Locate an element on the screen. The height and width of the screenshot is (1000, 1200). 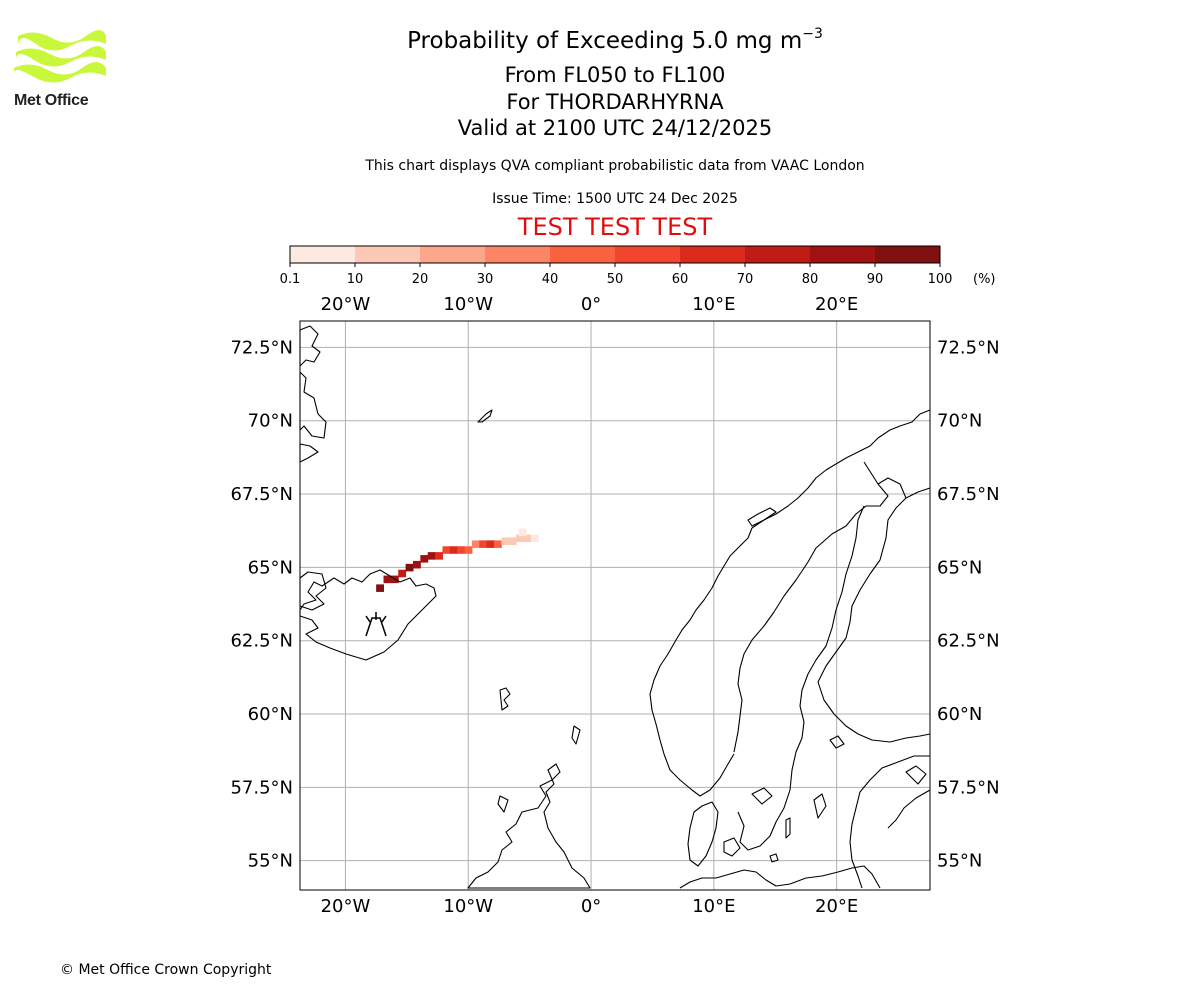
latitude-labels-left: 72.5°N 70°N 67.5°N 65°N 62.5°N 60°N 57.5°N 55°N is located at coordinates (261, 604).